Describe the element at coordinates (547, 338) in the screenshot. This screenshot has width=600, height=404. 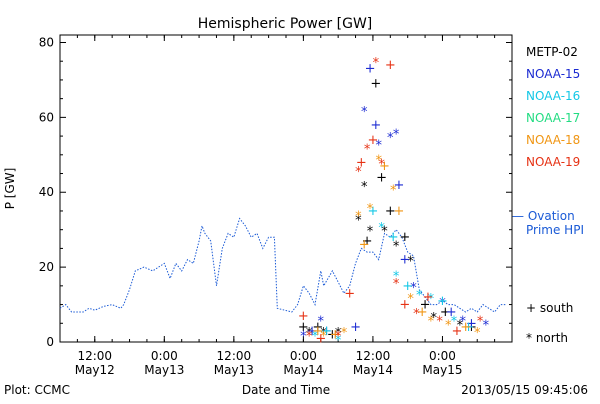
I see `legend-symbol-north: * north` at that location.